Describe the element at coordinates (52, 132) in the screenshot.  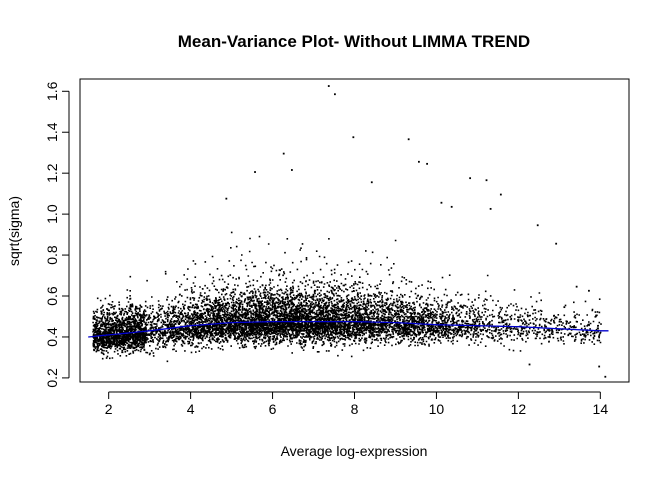
I see `y-tick-label: 1.4` at that location.